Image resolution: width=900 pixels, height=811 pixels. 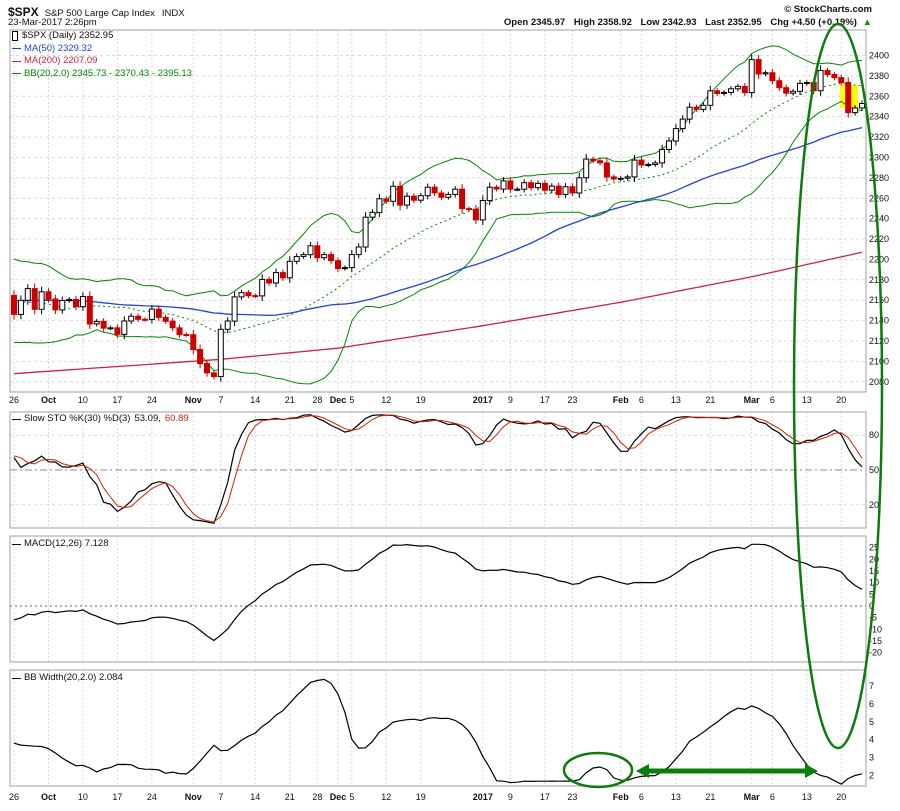 What do you see at coordinates (879, 137) in the screenshot?
I see `price-y-tick: 2320` at bounding box center [879, 137].